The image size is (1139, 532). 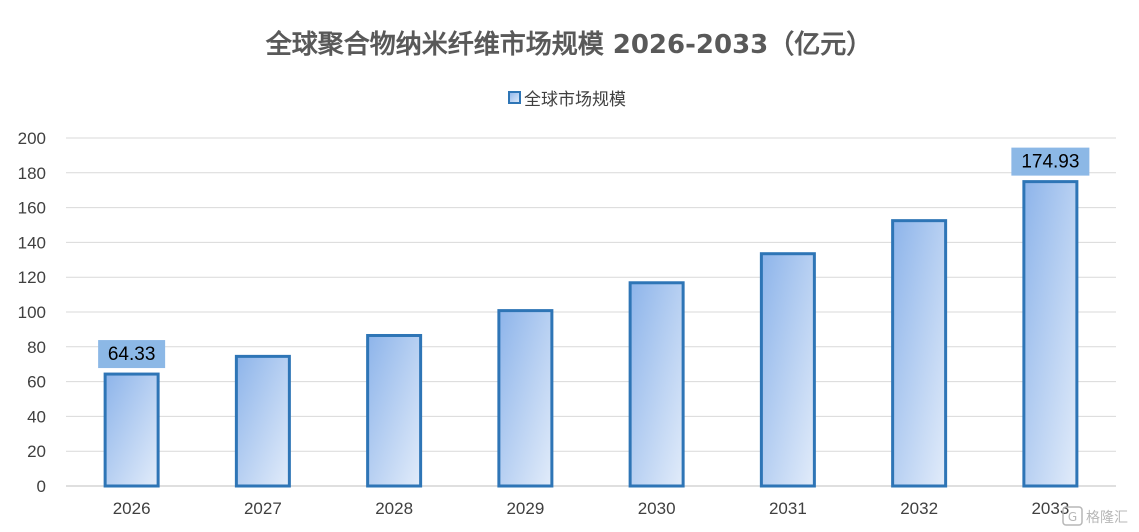 I want to click on y-tick-label: 80, so click(x=36, y=347).